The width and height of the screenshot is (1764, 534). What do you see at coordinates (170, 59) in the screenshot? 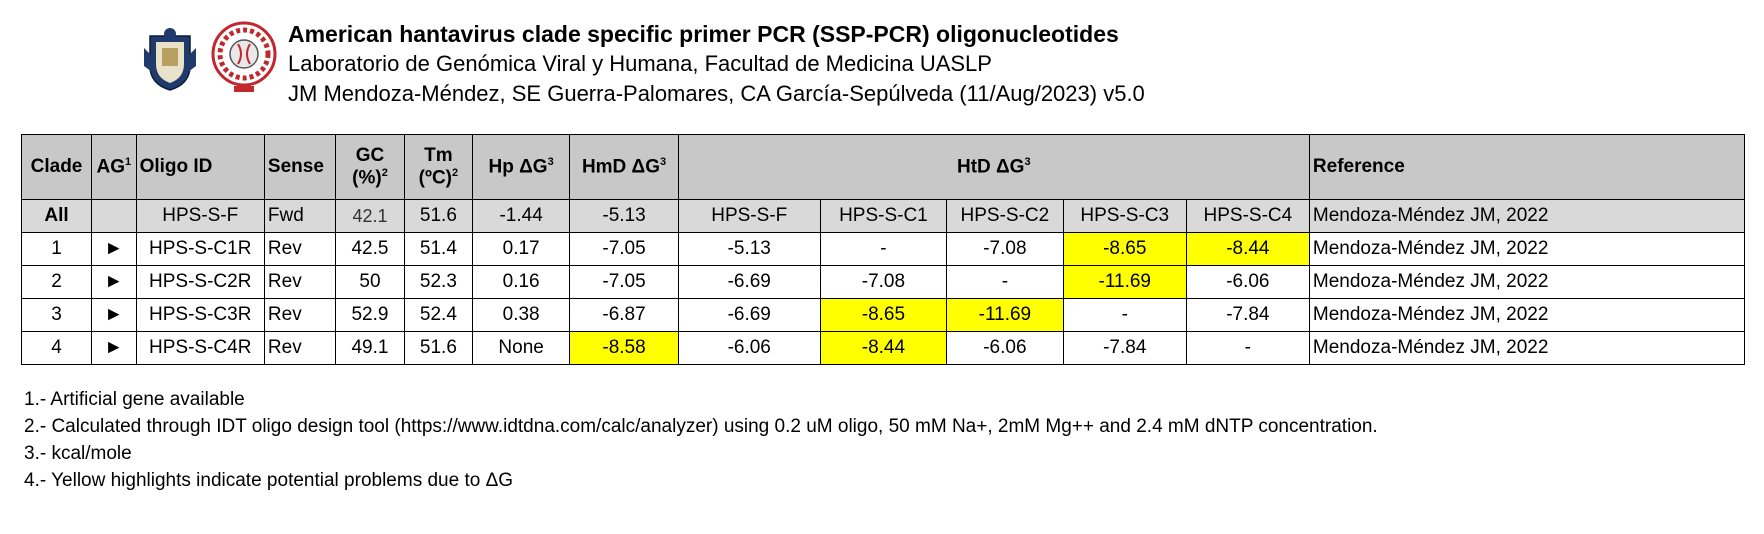
I see `university-crest-logo` at bounding box center [170, 59].